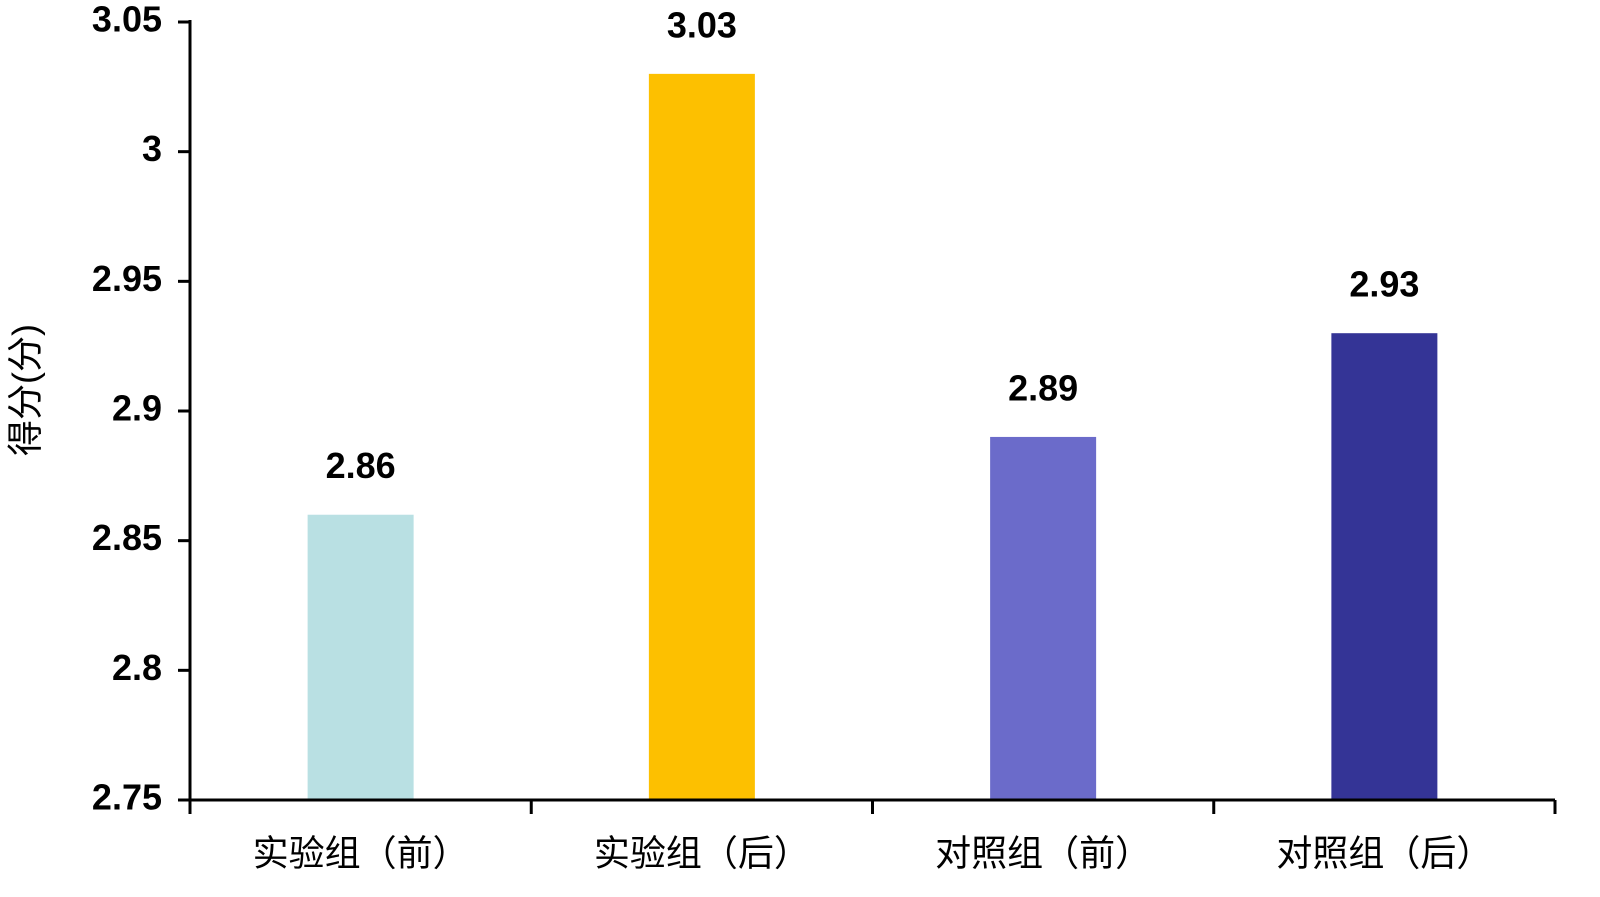 The image size is (1600, 897). What do you see at coordinates (137, 667) in the screenshot?
I see `y-tick-label: 2.8` at bounding box center [137, 667].